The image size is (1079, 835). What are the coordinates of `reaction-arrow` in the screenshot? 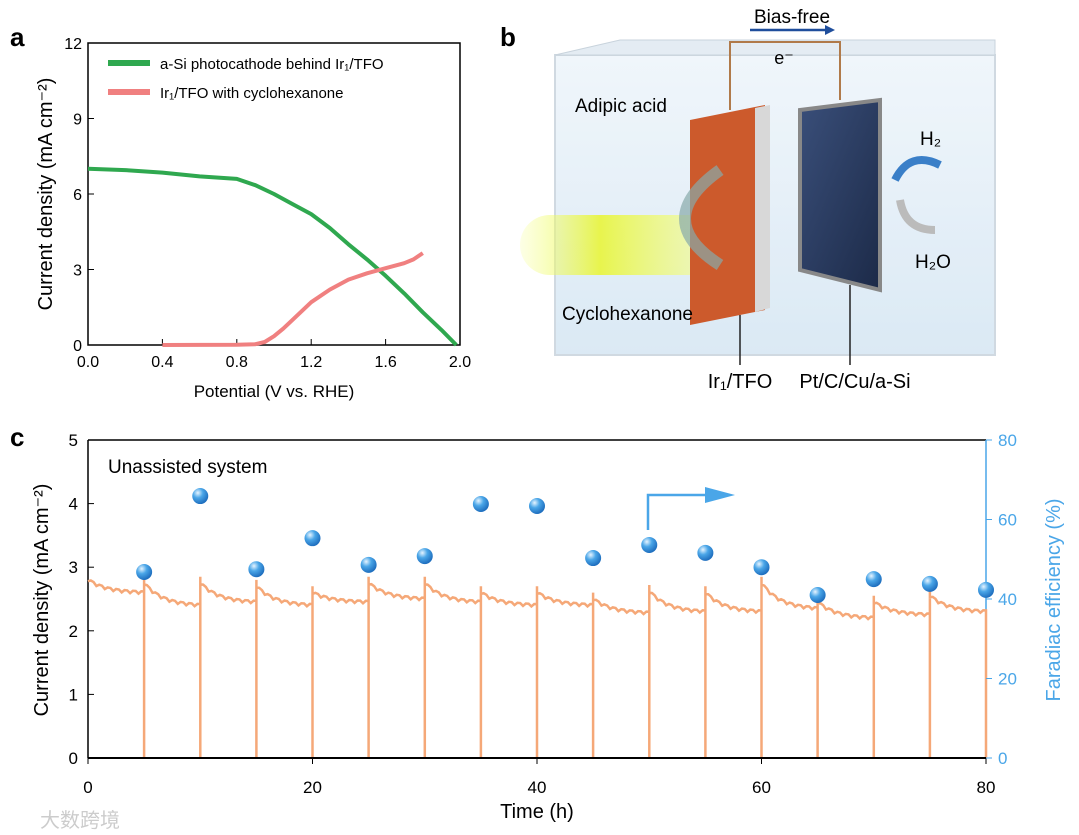 It's located at (701, 218).